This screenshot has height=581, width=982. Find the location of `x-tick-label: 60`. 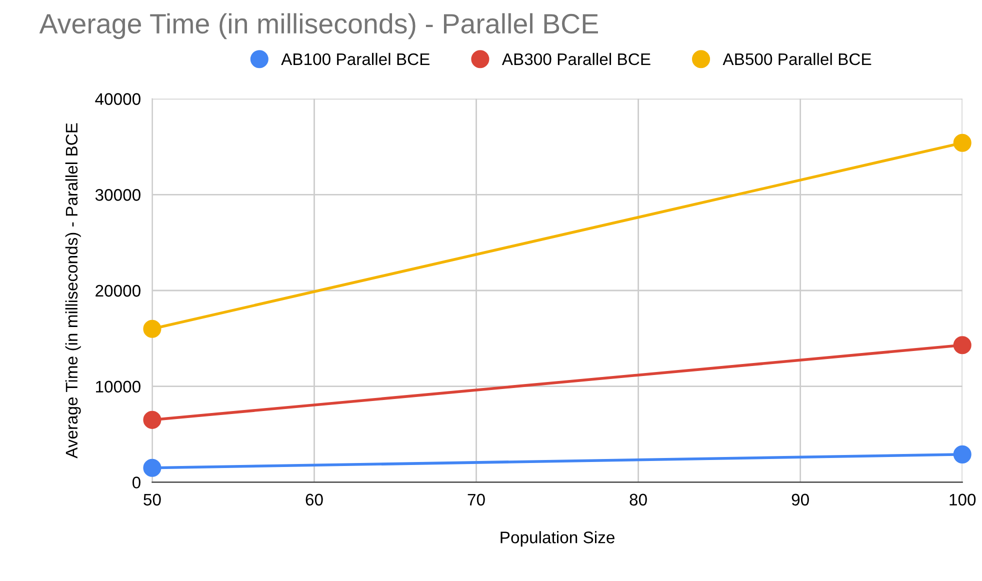

x-tick-label: 60 is located at coordinates (314, 500).